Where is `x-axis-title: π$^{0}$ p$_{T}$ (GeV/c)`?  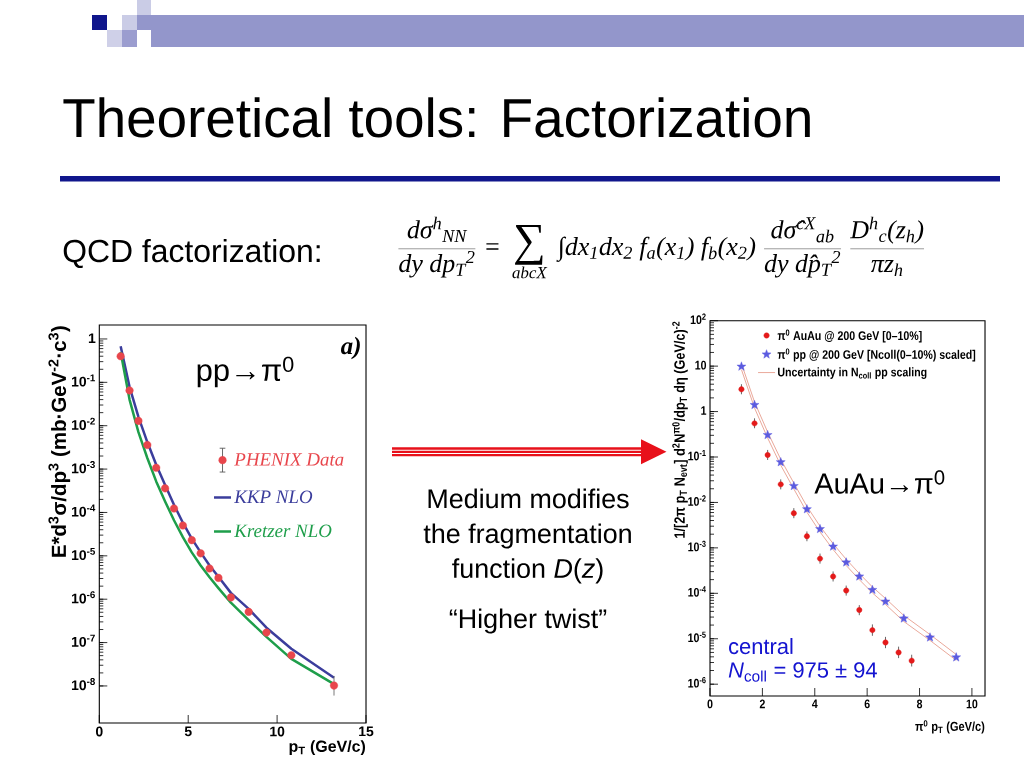 x-axis-title: π$^{0}$ p$_{T}$ (GeV/c) is located at coordinates (950, 727).